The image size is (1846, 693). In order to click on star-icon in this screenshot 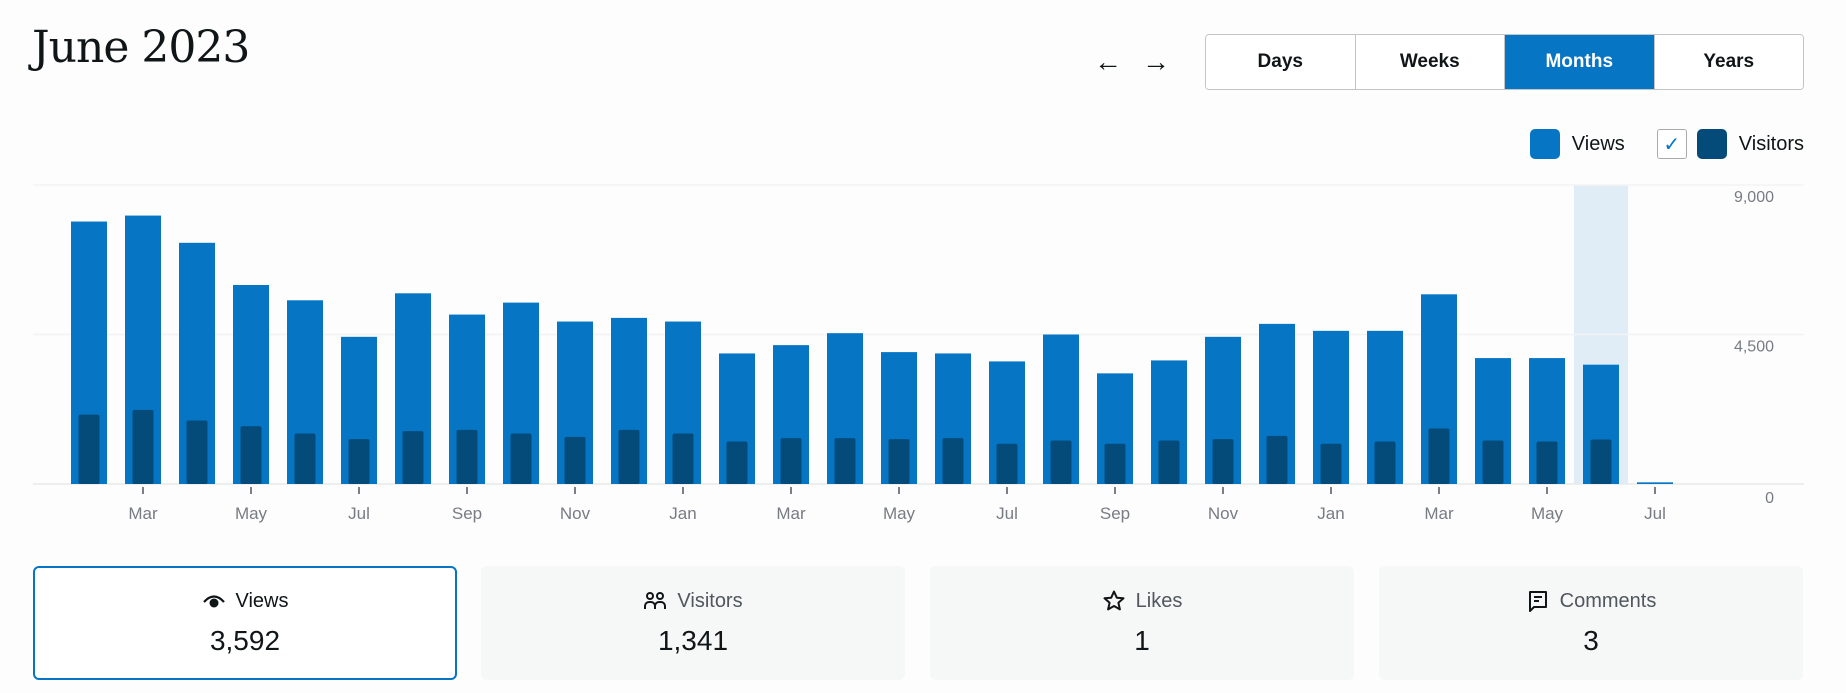, I will do `click(1114, 600)`.